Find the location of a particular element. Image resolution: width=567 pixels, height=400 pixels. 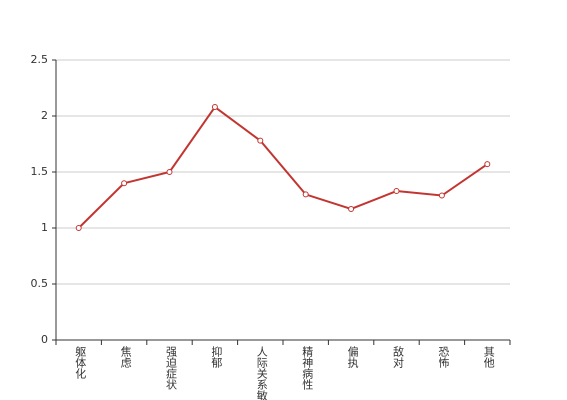

x-tick-label: 恐怖 is located at coordinates (443, 357).